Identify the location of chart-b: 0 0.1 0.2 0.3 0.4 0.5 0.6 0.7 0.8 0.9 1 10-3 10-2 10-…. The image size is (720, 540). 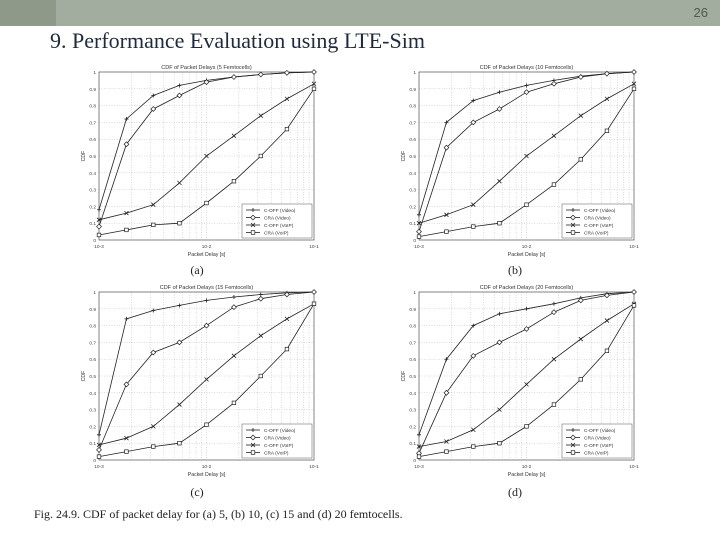
(520, 161).